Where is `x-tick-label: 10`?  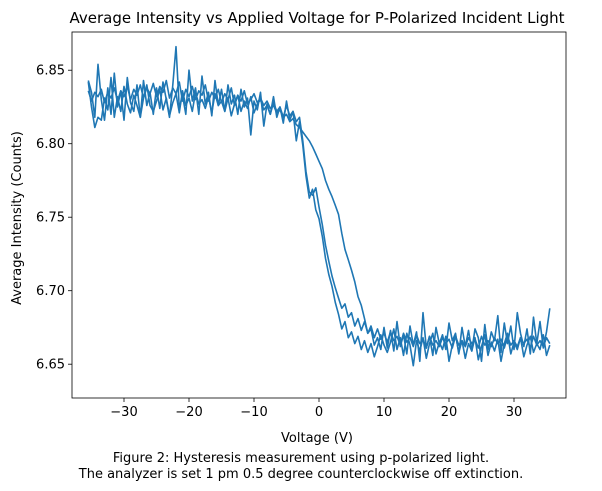 x-tick-label: 10 is located at coordinates (384, 412).